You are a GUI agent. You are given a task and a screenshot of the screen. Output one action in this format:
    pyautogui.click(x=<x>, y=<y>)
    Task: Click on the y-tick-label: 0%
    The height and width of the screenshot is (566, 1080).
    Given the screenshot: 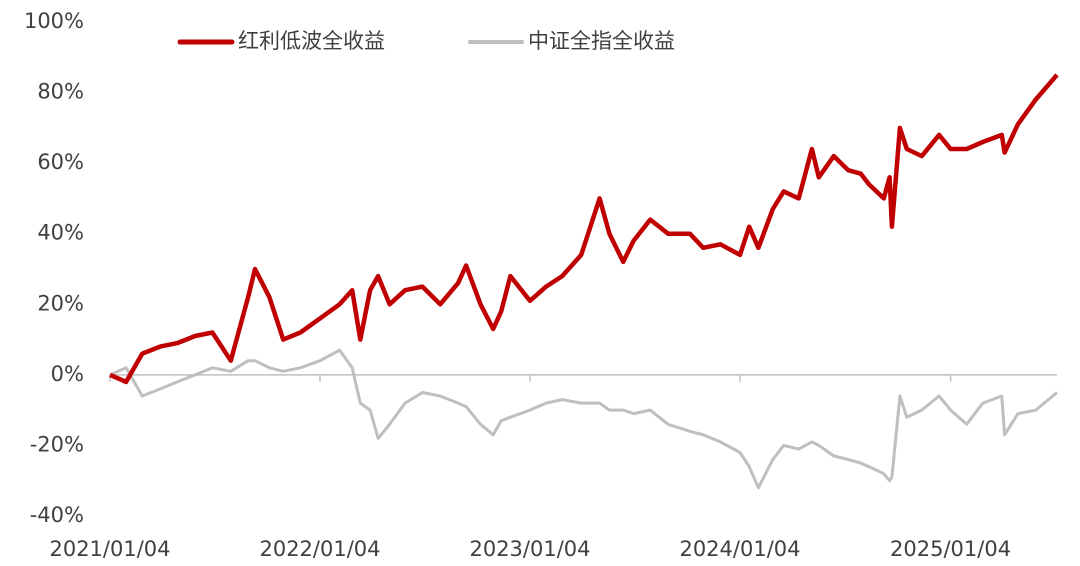 What is the action you would take?
    pyautogui.click(x=67, y=374)
    